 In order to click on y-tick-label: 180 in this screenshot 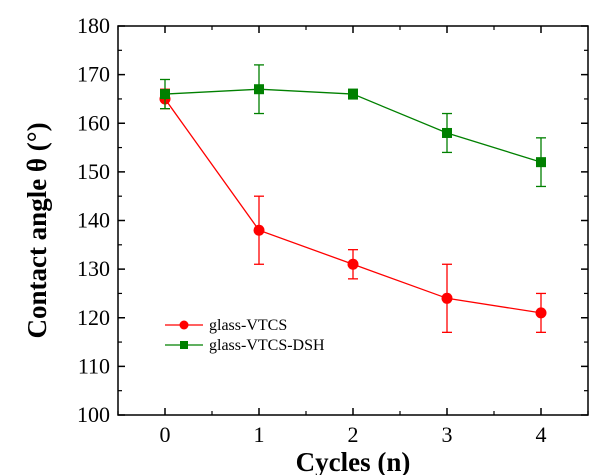, I will do `click(93, 25)`.